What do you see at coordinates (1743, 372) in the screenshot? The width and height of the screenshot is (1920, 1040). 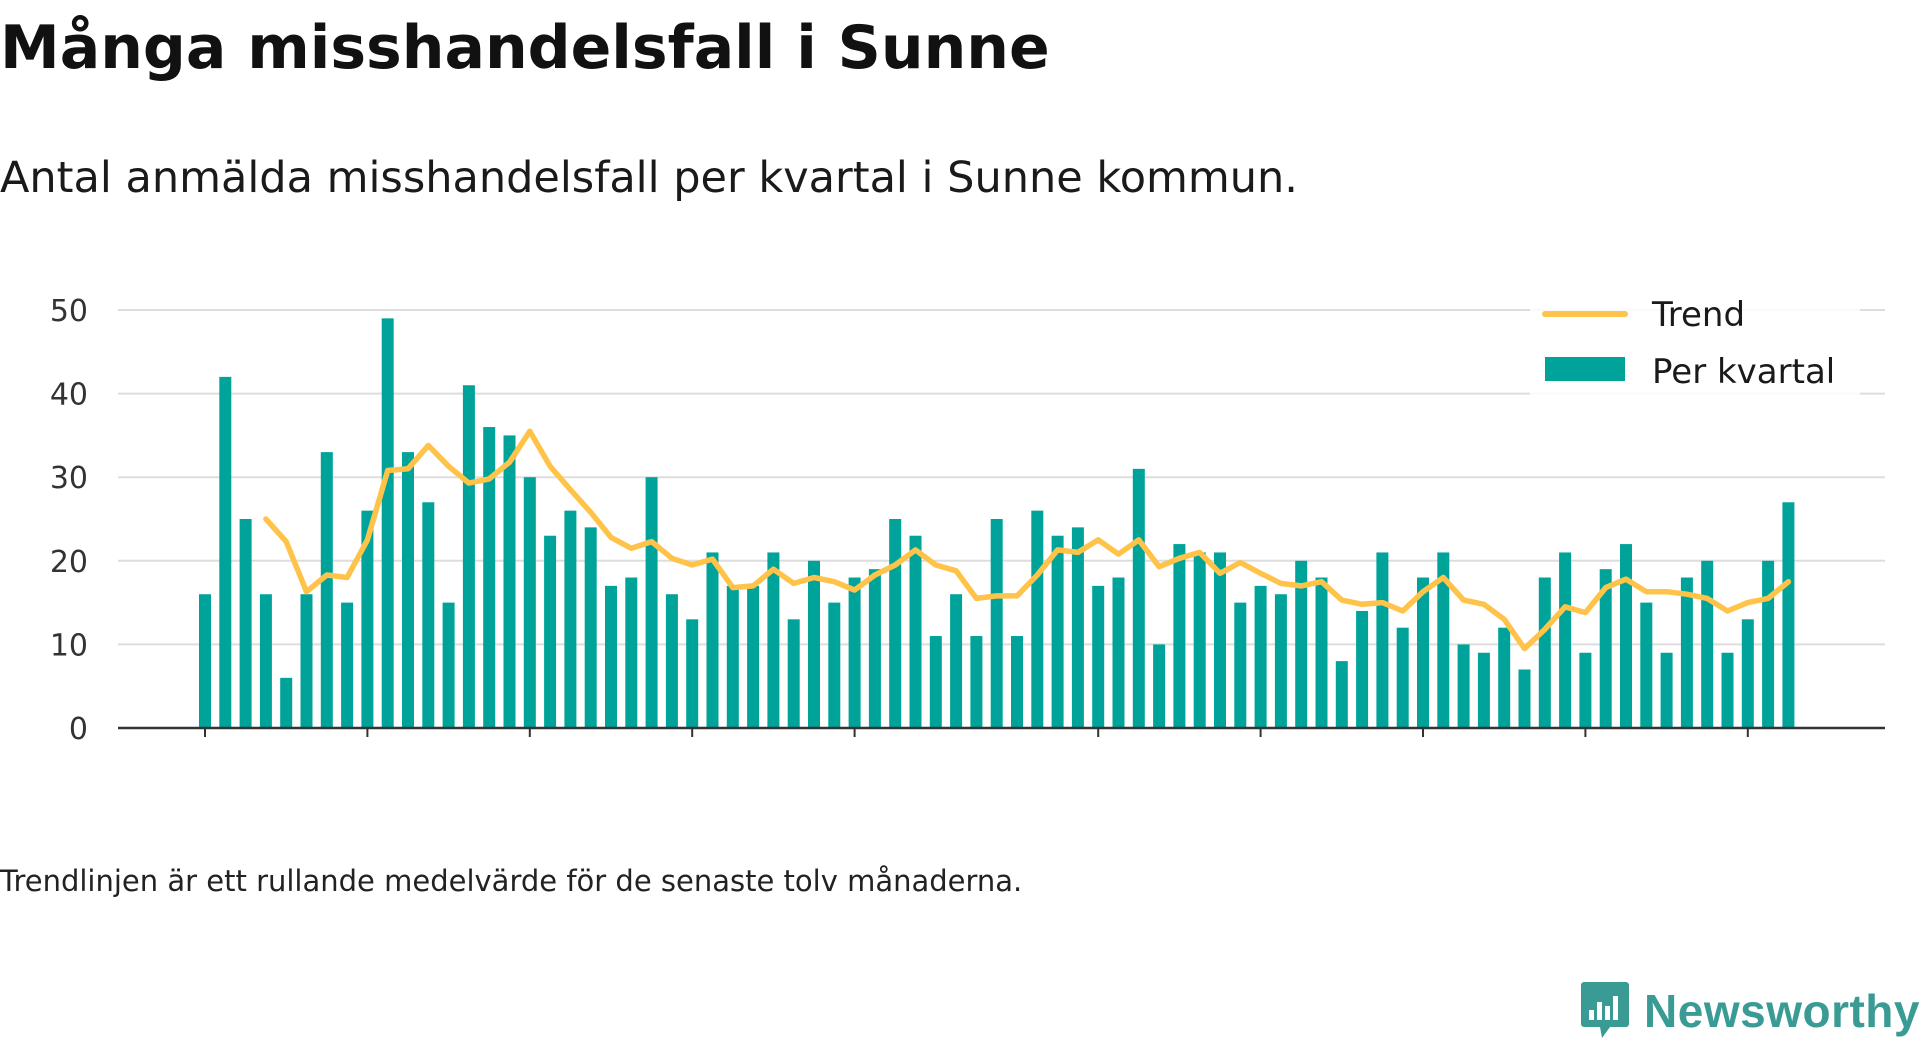 I see `legend-bar-label: Per kvartal` at bounding box center [1743, 372].